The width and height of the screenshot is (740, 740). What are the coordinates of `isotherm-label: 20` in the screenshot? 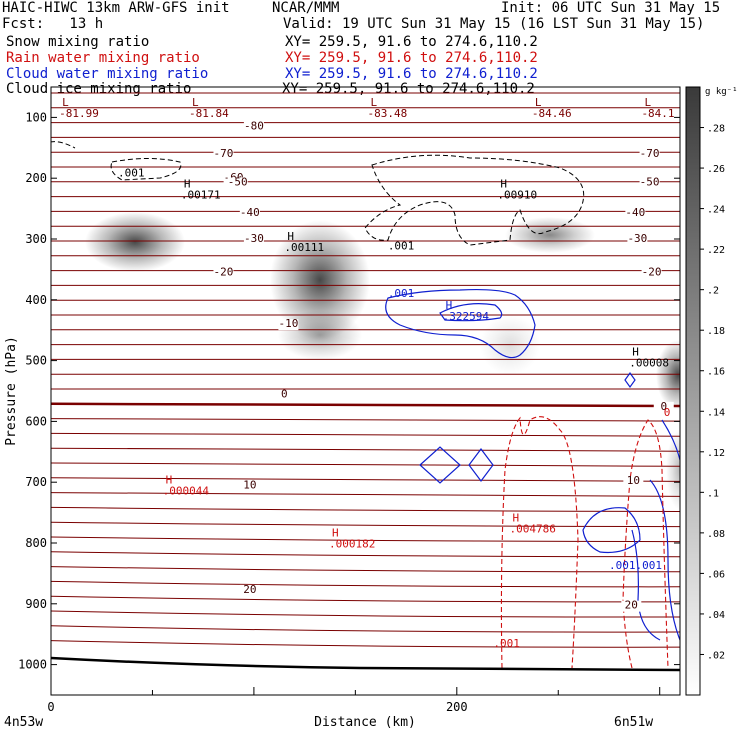 It's located at (249, 589).